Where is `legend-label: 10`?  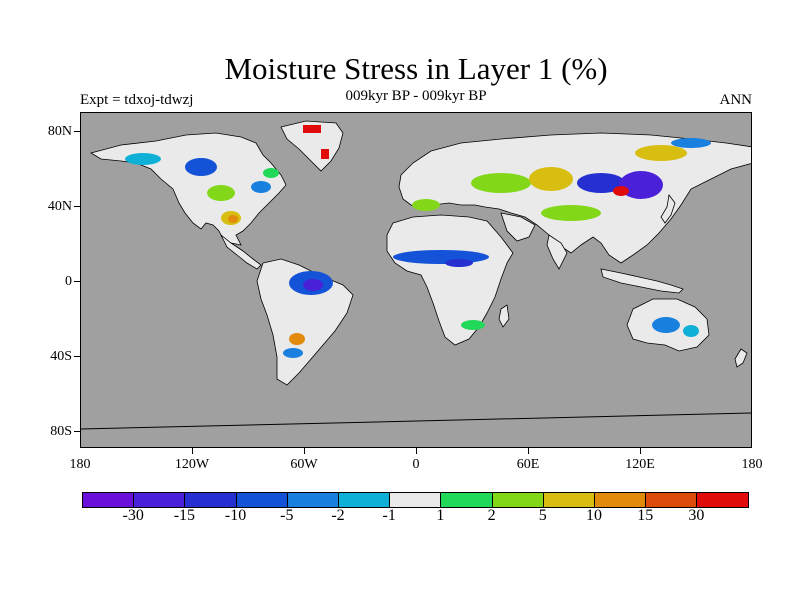
legend-label: 10 is located at coordinates (594, 515).